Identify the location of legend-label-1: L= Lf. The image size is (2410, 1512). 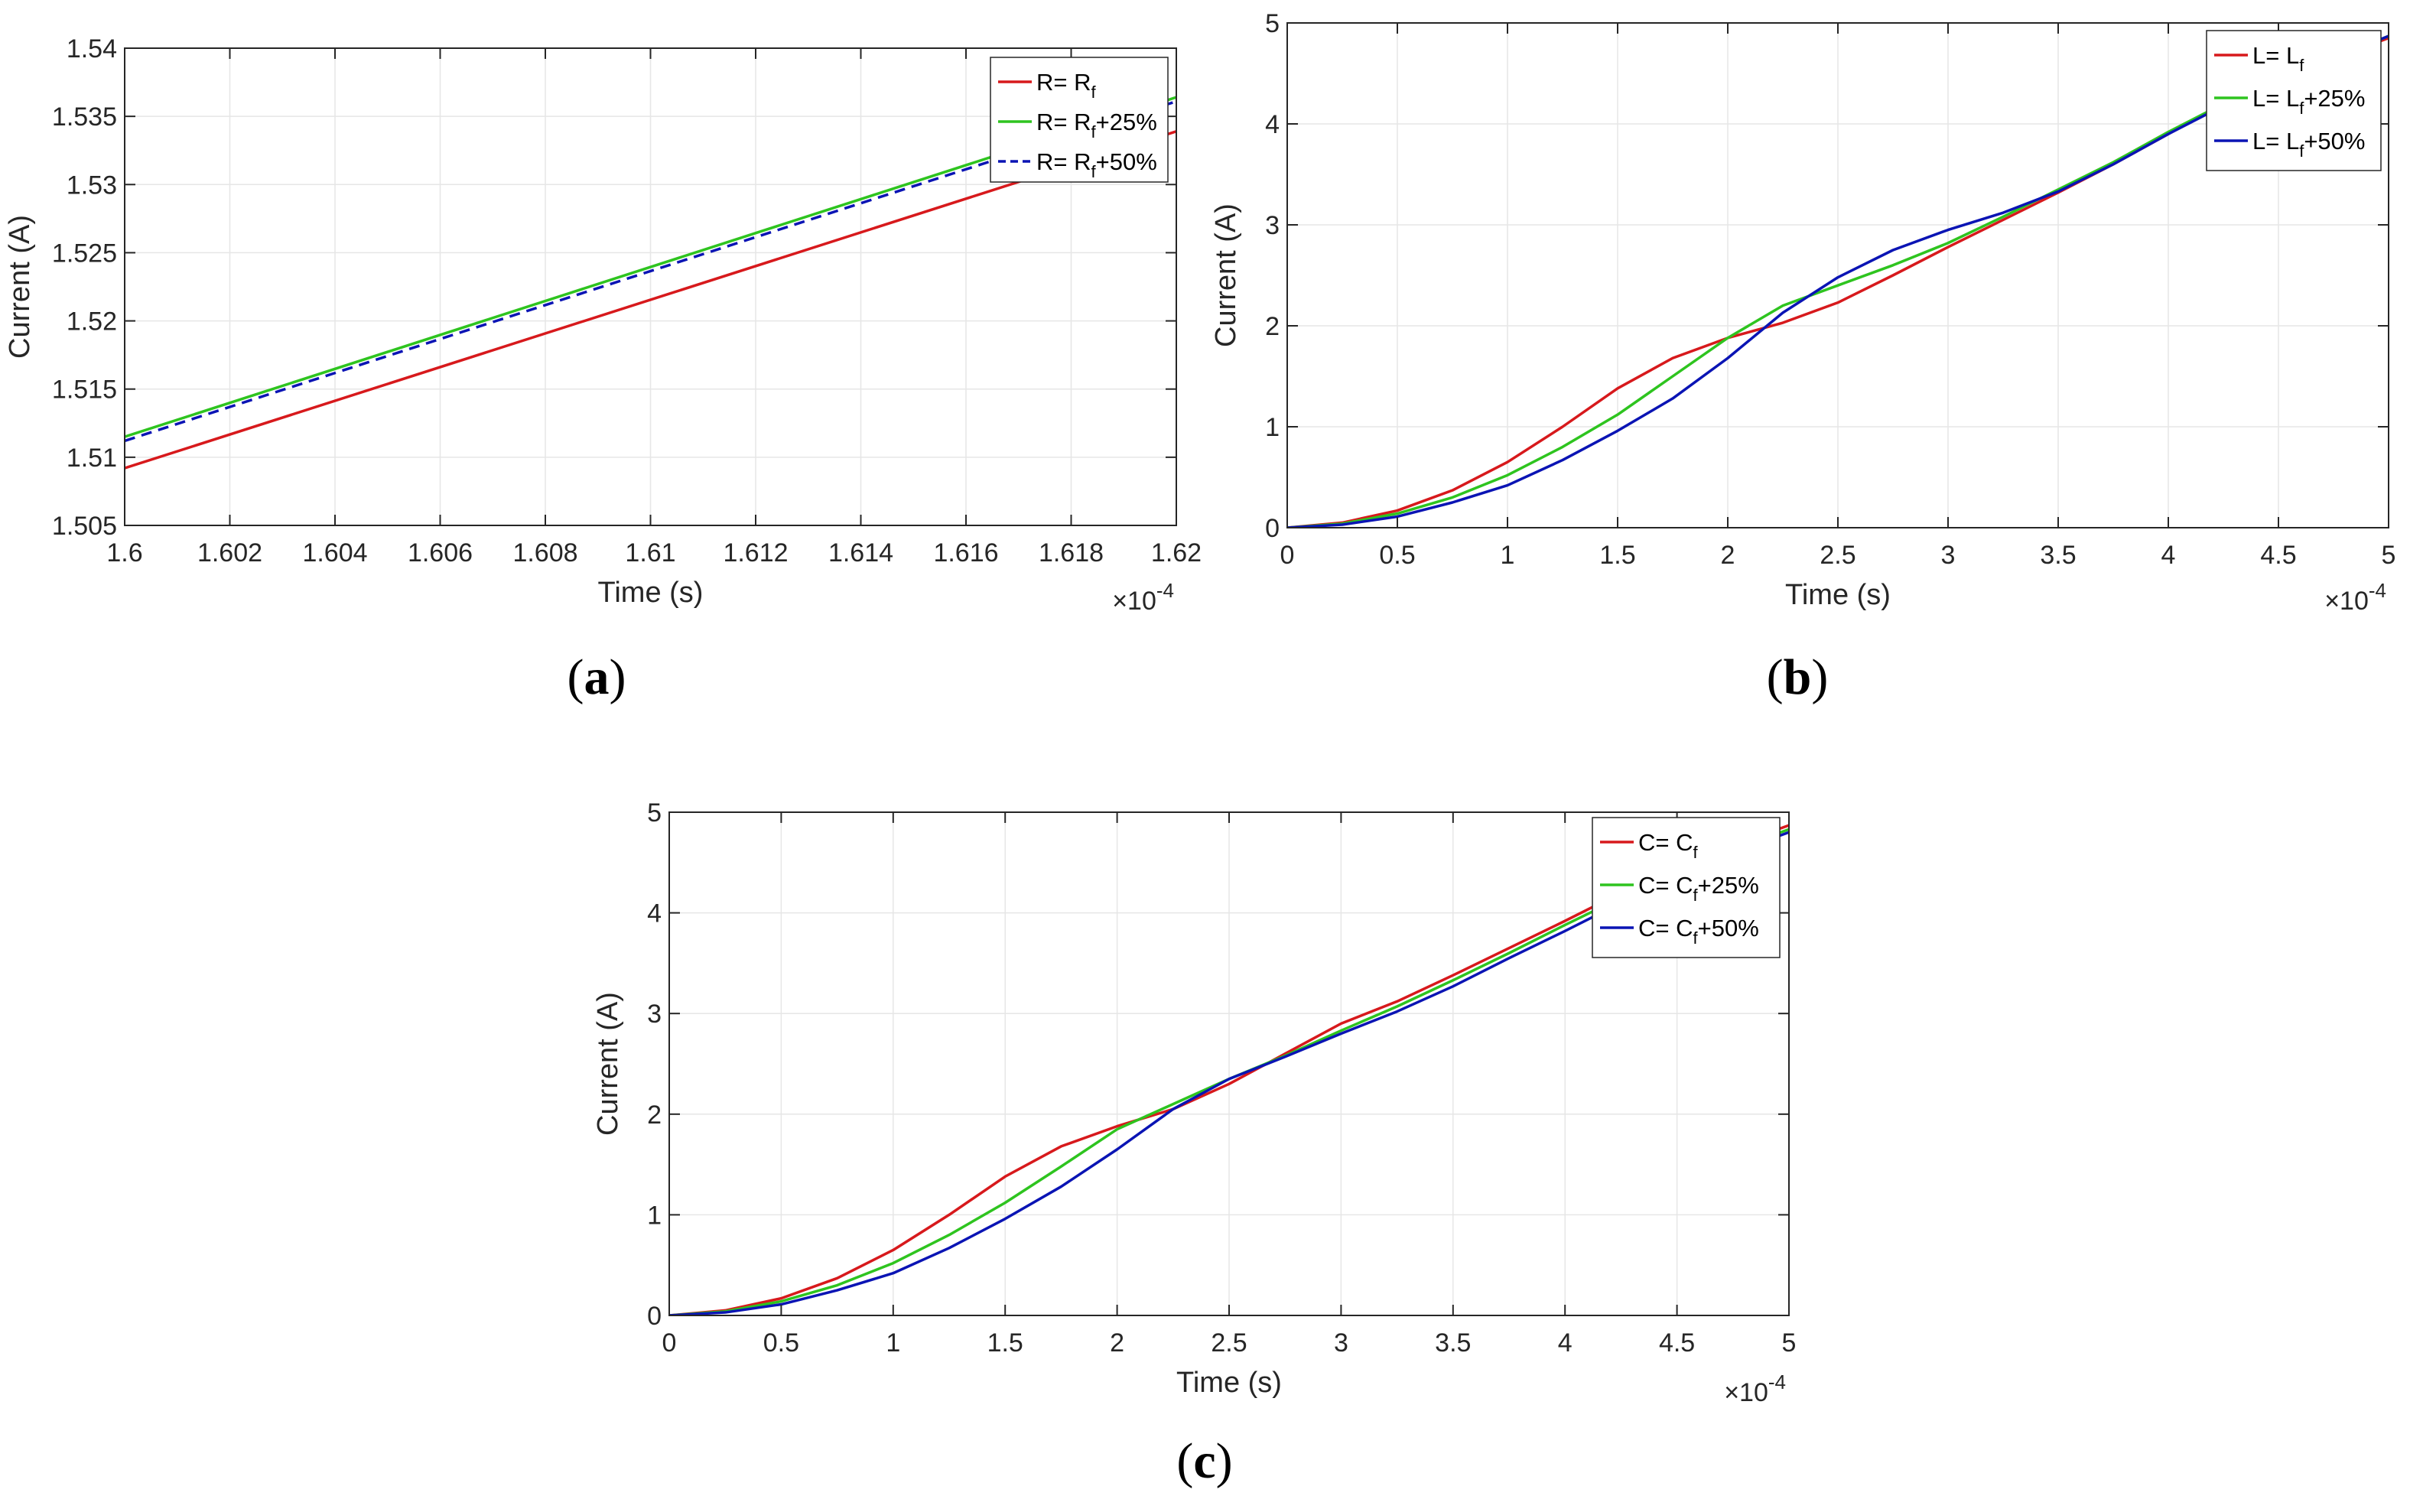
(2278, 59).